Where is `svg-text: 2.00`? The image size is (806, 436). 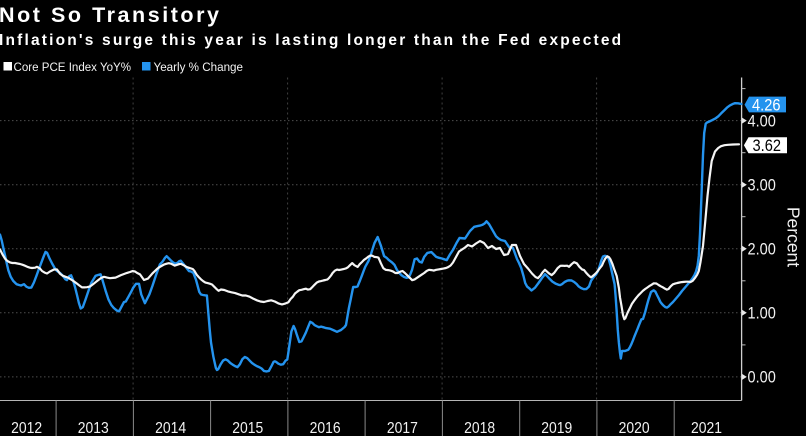 svg-text: 2.00 is located at coordinates (762, 250).